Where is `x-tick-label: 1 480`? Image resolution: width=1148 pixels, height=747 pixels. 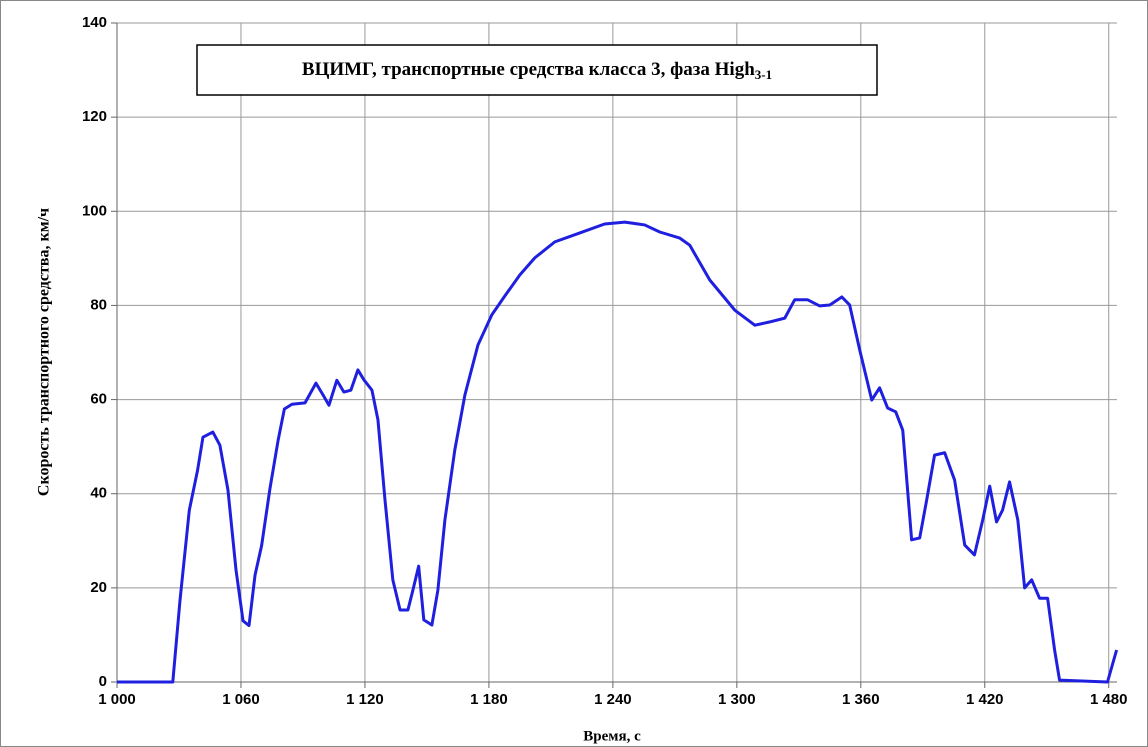
x-tick-label: 1 480 is located at coordinates (1109, 699).